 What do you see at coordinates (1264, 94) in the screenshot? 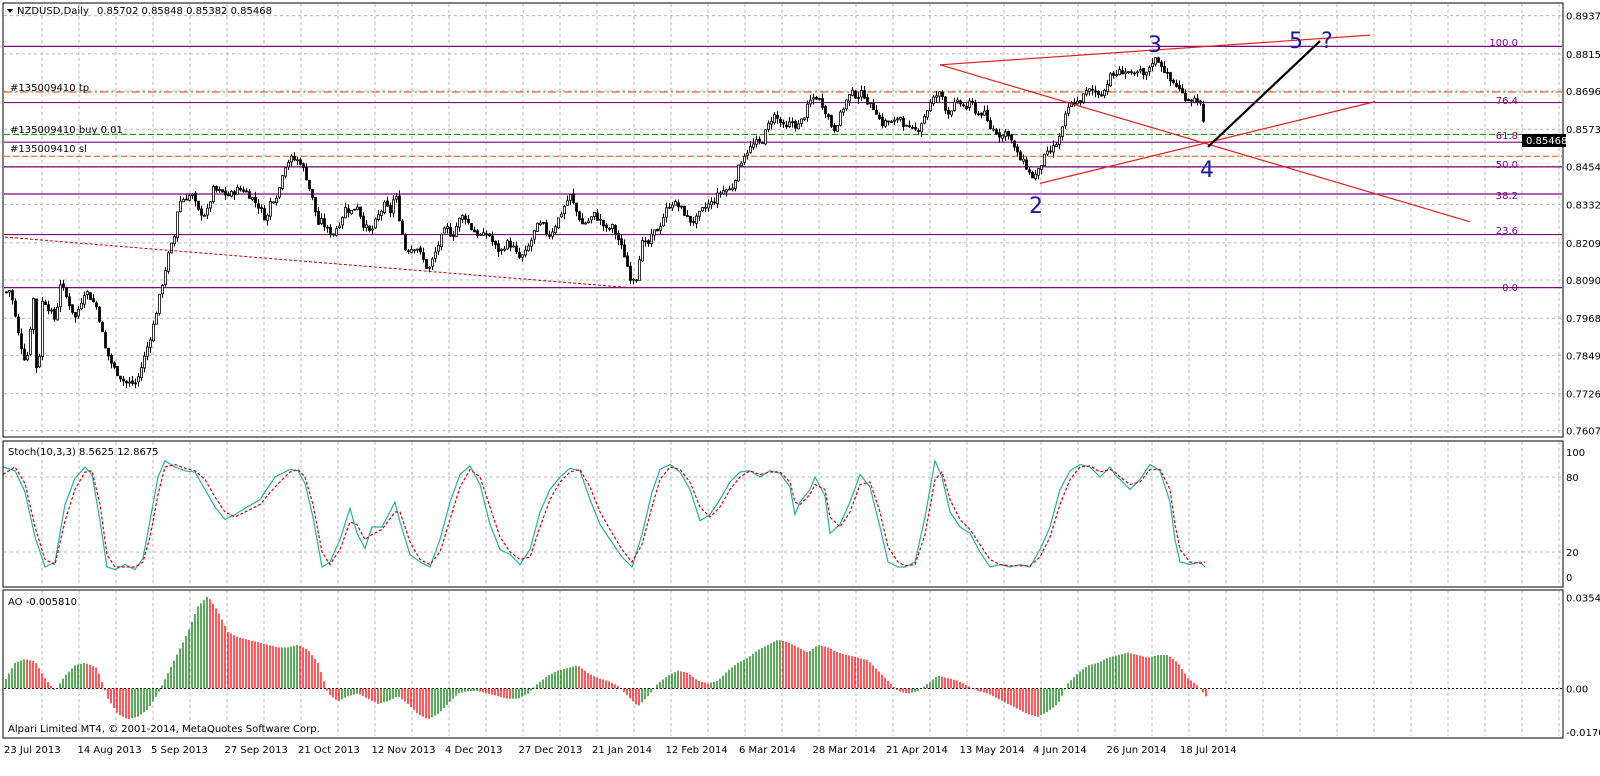
I see `projection-arrow-line` at bounding box center [1264, 94].